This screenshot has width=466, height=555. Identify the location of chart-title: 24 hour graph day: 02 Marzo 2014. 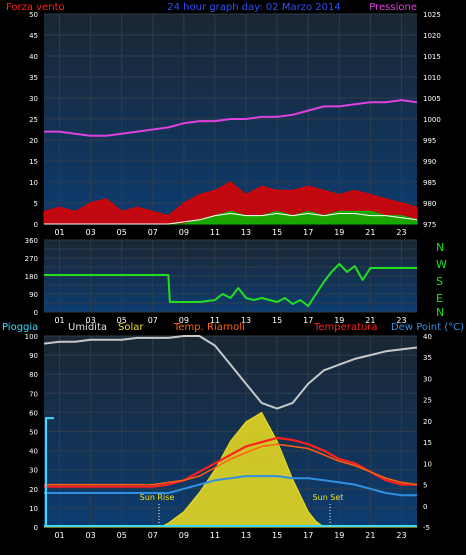
(253, 7).